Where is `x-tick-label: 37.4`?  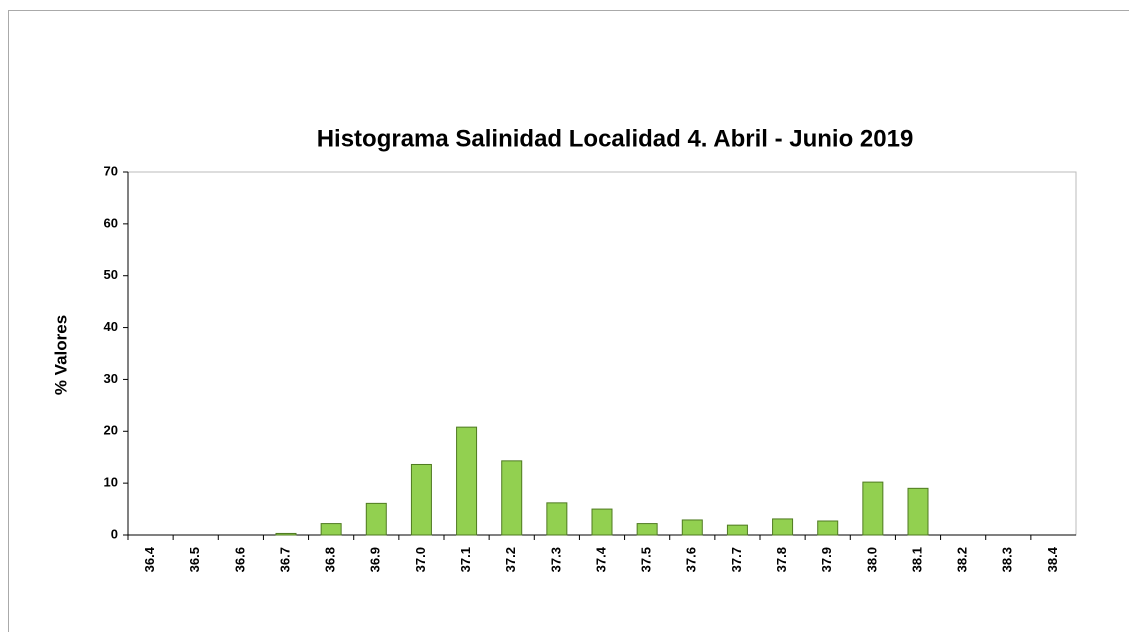 x-tick-label: 37.4 is located at coordinates (600, 559).